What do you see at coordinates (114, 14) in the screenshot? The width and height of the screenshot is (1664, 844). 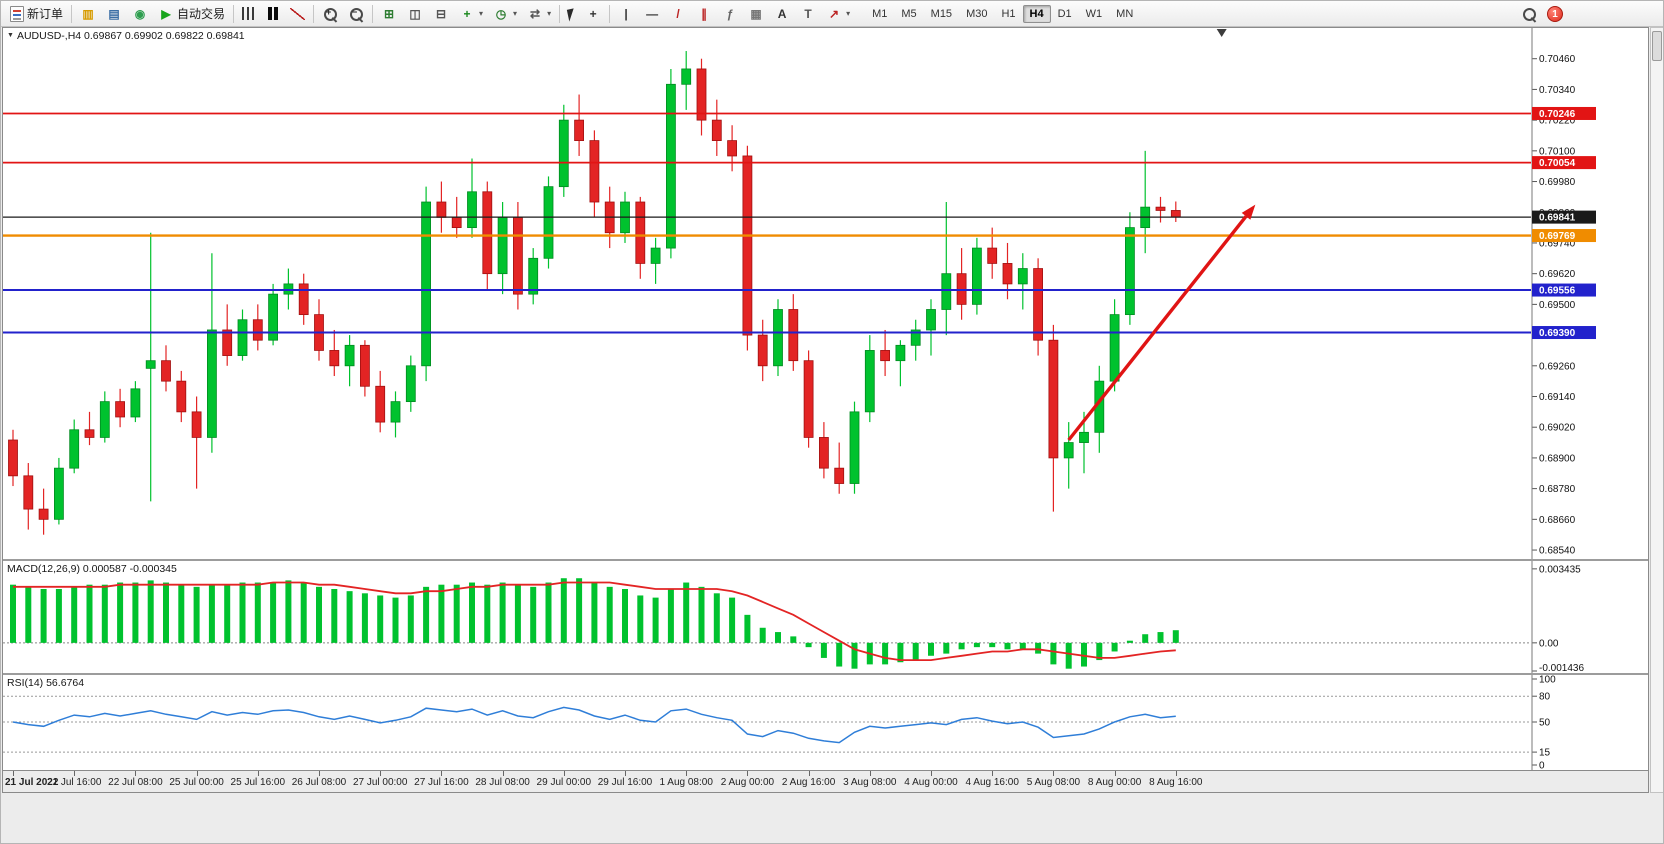 I see `data-window-button: ▤` at bounding box center [114, 14].